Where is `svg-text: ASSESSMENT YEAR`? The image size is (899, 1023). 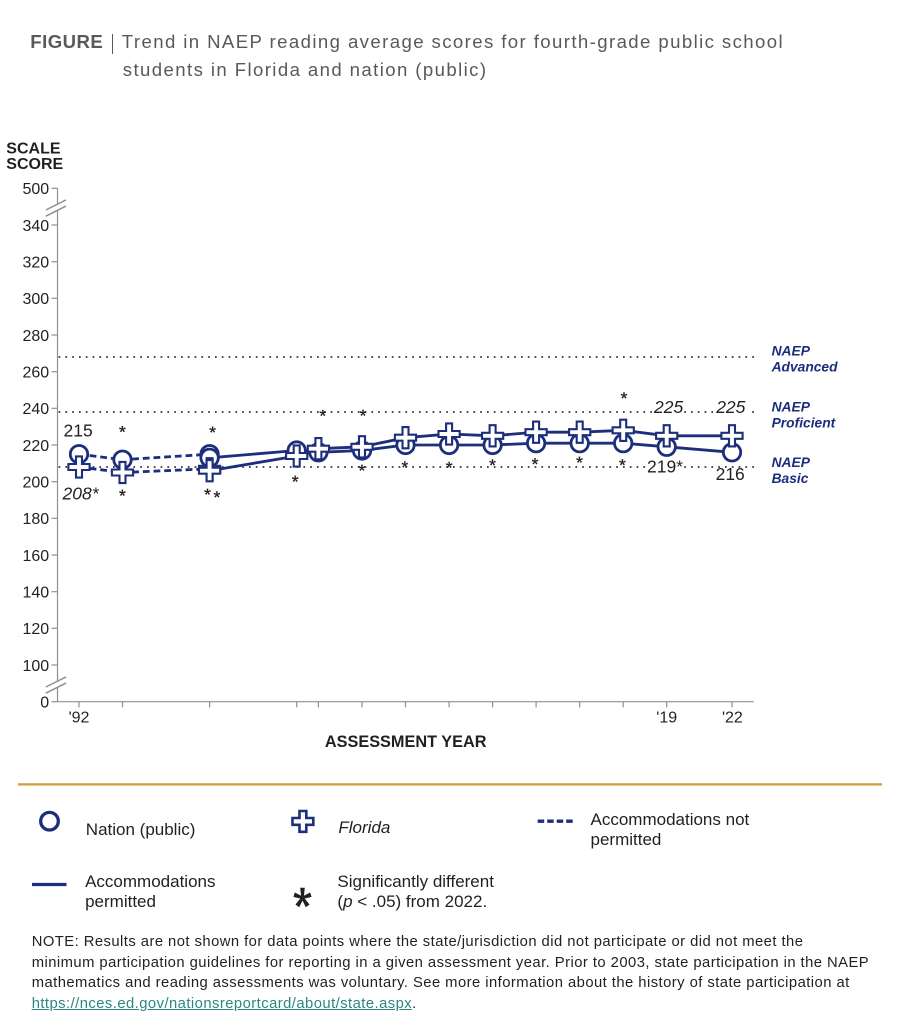 svg-text: ASSESSMENT YEAR is located at coordinates (406, 742).